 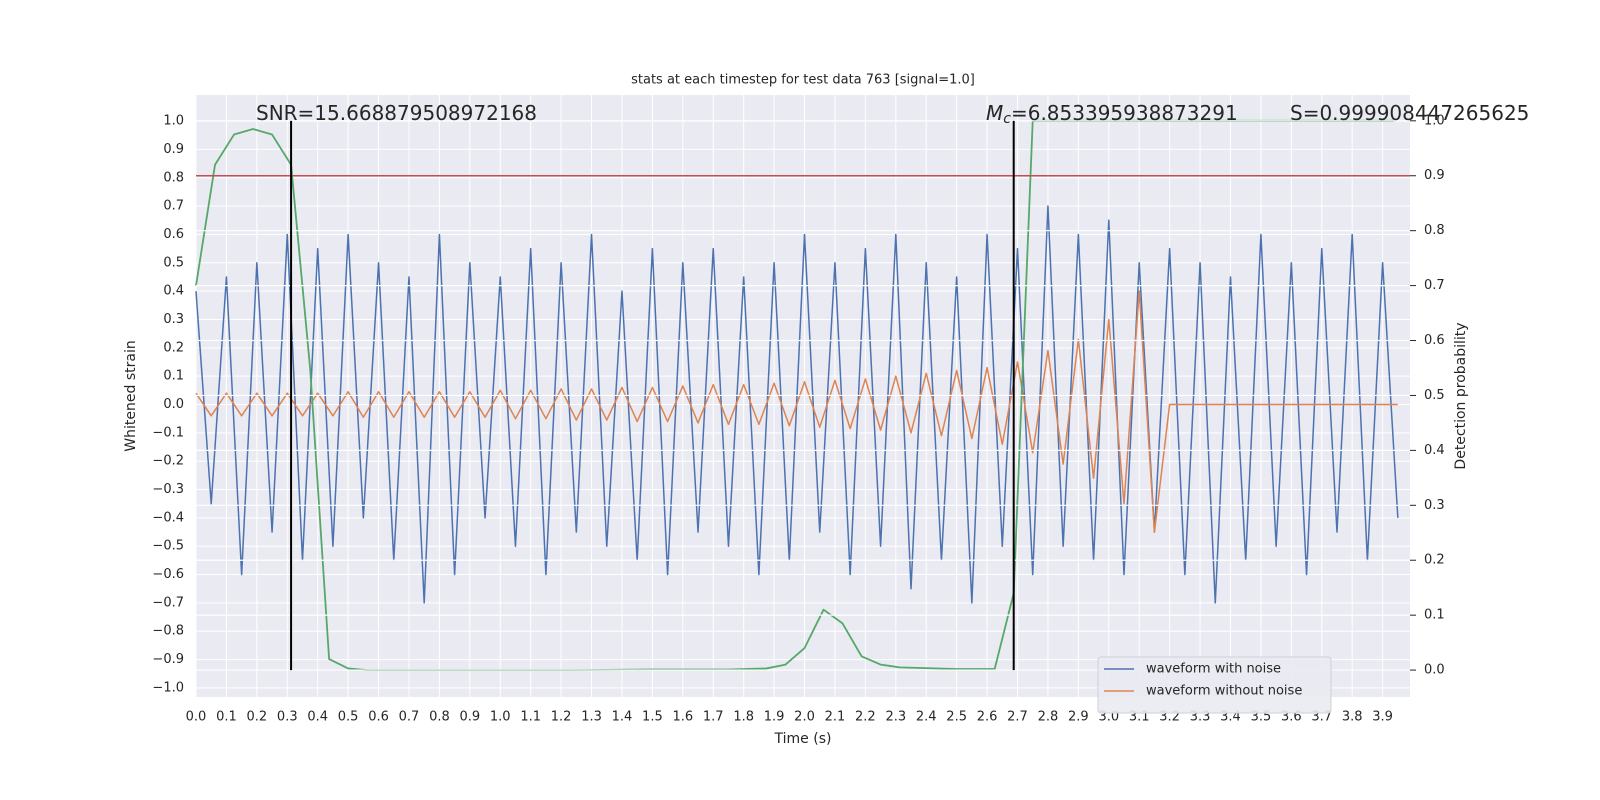 What do you see at coordinates (987, 717) in the screenshot?
I see `x-tick-label: 2.6` at bounding box center [987, 717].